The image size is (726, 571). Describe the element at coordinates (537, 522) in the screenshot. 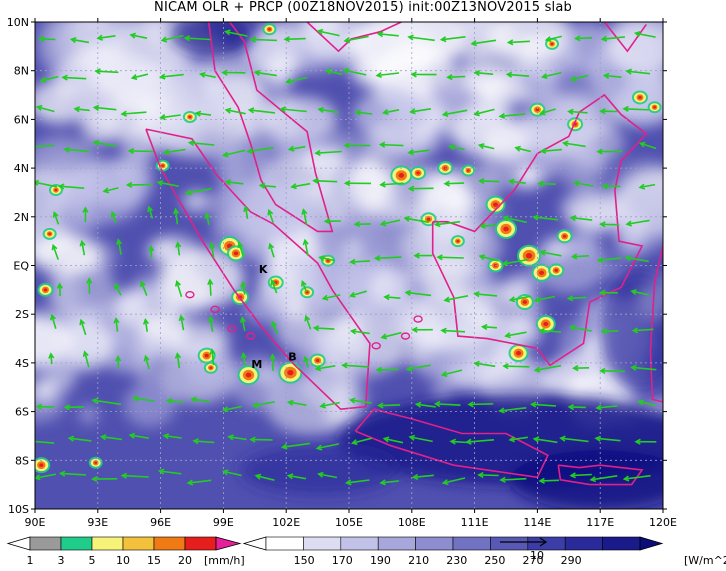

I see `lon-label: 114E` at that location.